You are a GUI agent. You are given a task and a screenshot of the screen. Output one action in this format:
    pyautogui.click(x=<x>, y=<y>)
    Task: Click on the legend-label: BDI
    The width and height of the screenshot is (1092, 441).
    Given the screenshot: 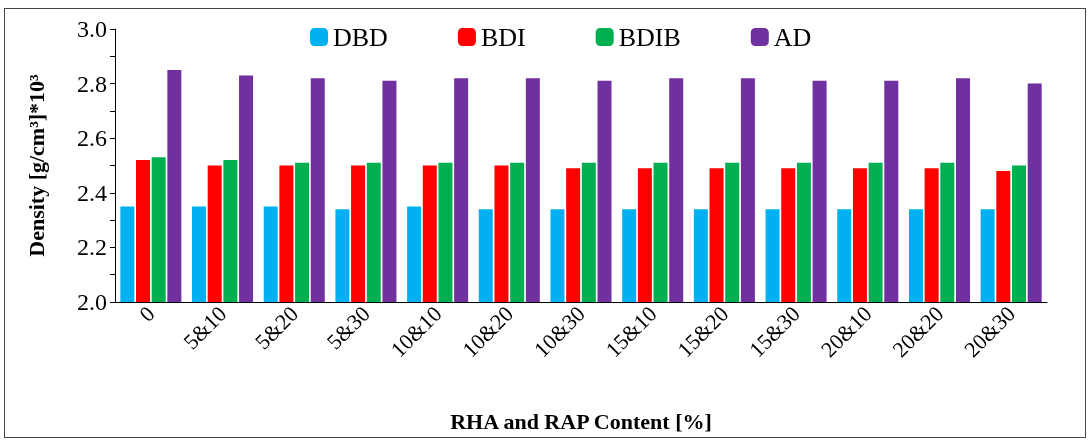 What is the action you would take?
    pyautogui.click(x=503, y=37)
    